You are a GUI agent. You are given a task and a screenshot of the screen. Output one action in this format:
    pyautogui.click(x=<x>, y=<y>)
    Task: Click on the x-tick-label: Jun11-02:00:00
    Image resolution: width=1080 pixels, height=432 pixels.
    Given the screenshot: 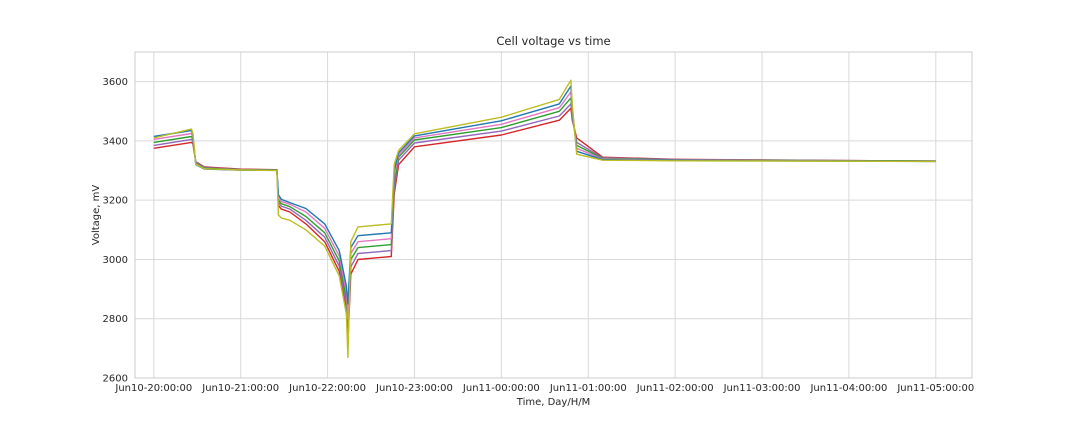 What is the action you would take?
    pyautogui.click(x=675, y=388)
    